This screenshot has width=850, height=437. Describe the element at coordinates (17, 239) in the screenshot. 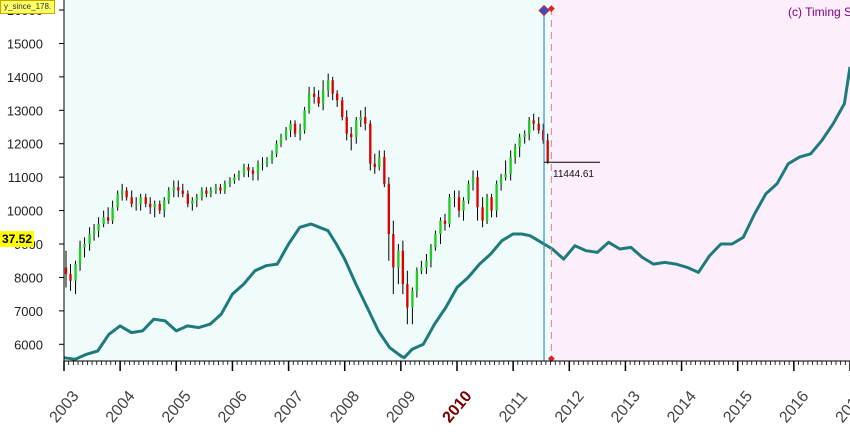

I see `last-value-tag: 37.52` at that location.